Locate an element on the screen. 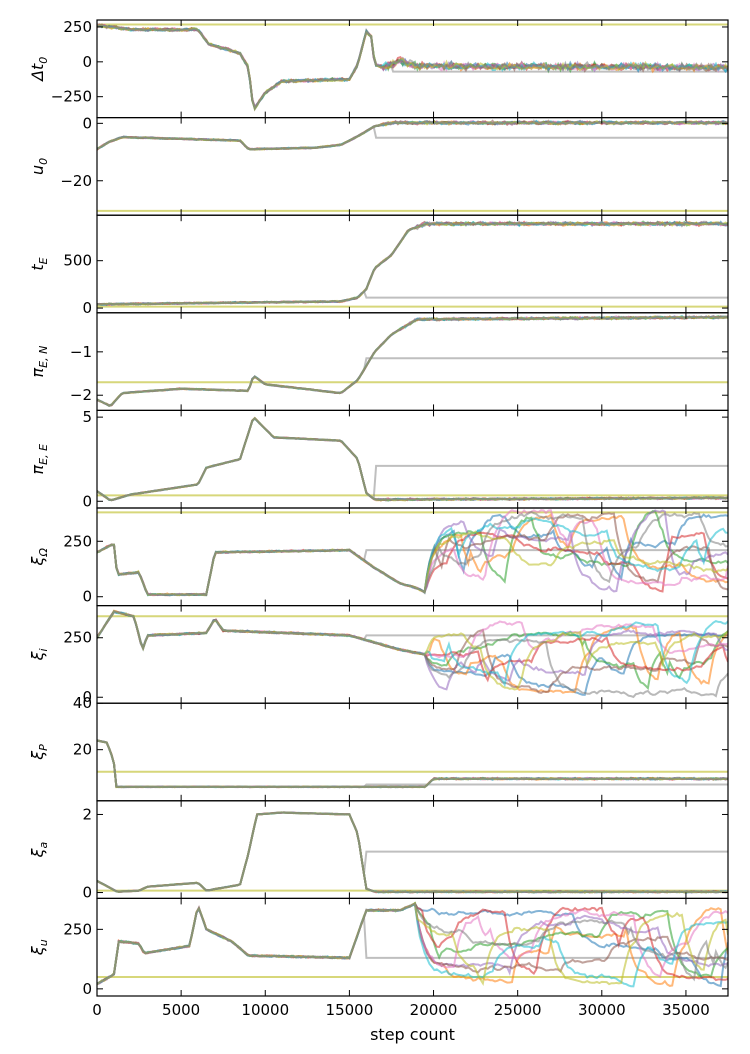  y-tick-label: −20 is located at coordinates (76, 181).